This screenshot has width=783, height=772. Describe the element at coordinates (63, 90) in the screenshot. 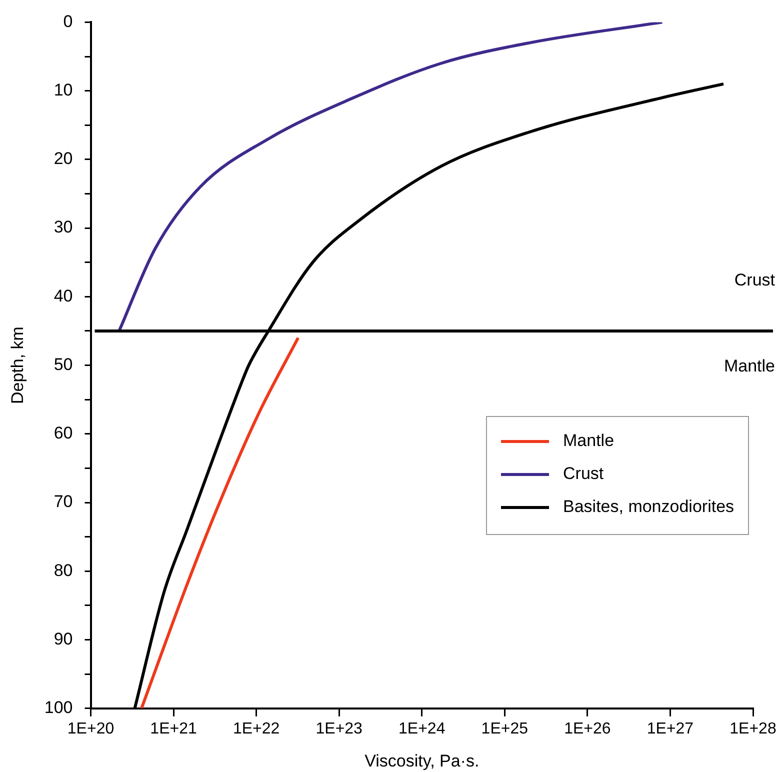

I see `y-tick-label: 10` at that location.